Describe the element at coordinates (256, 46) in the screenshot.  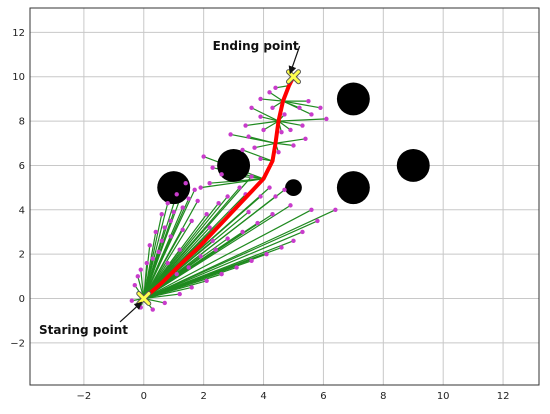
I see `ending-point-label: Ending point` at that location.